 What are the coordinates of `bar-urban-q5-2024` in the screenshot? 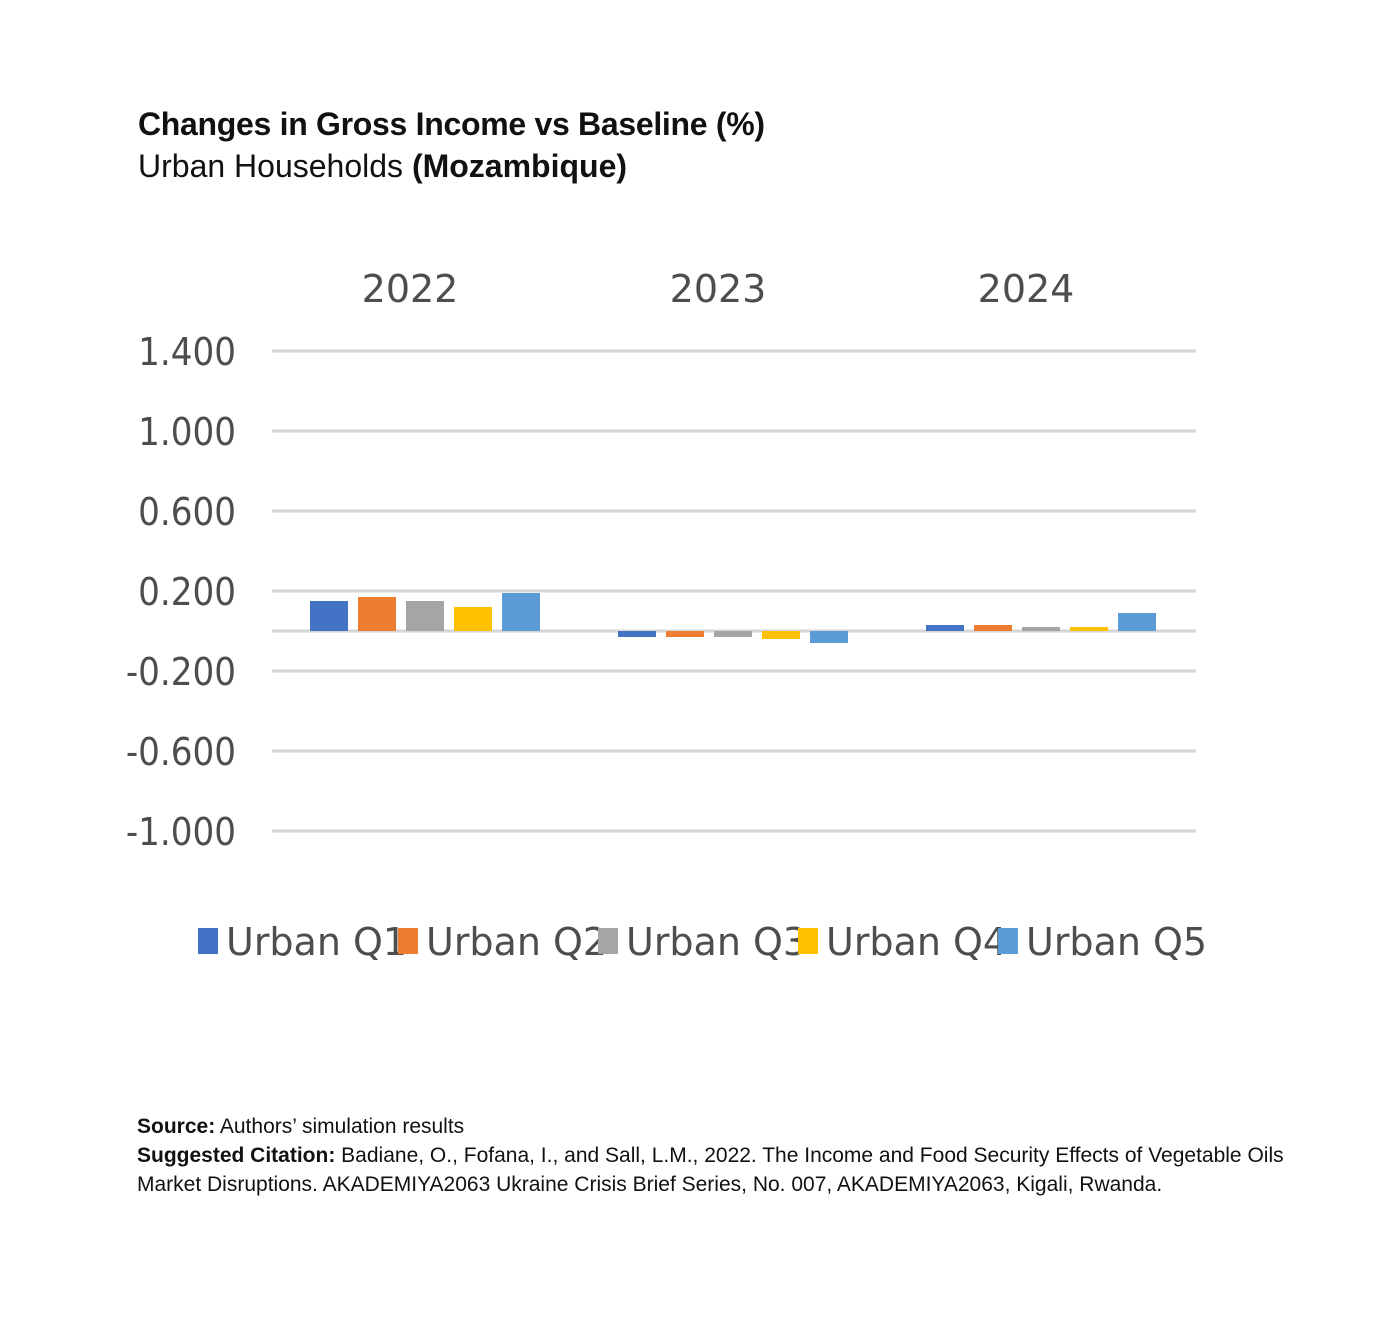 It's located at (1137, 622).